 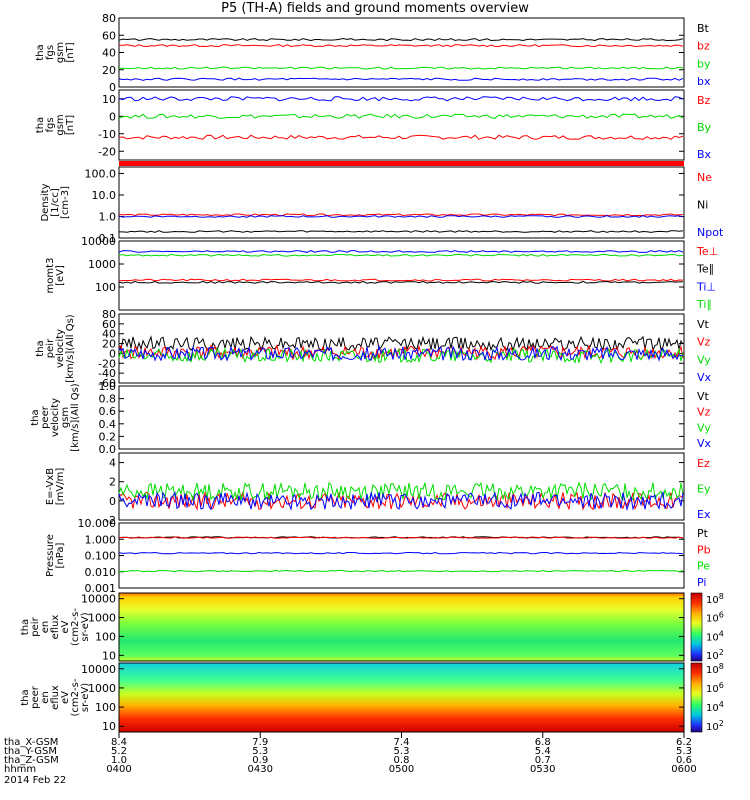 I want to click on y-tick-label: -2, so click(x=110, y=520).